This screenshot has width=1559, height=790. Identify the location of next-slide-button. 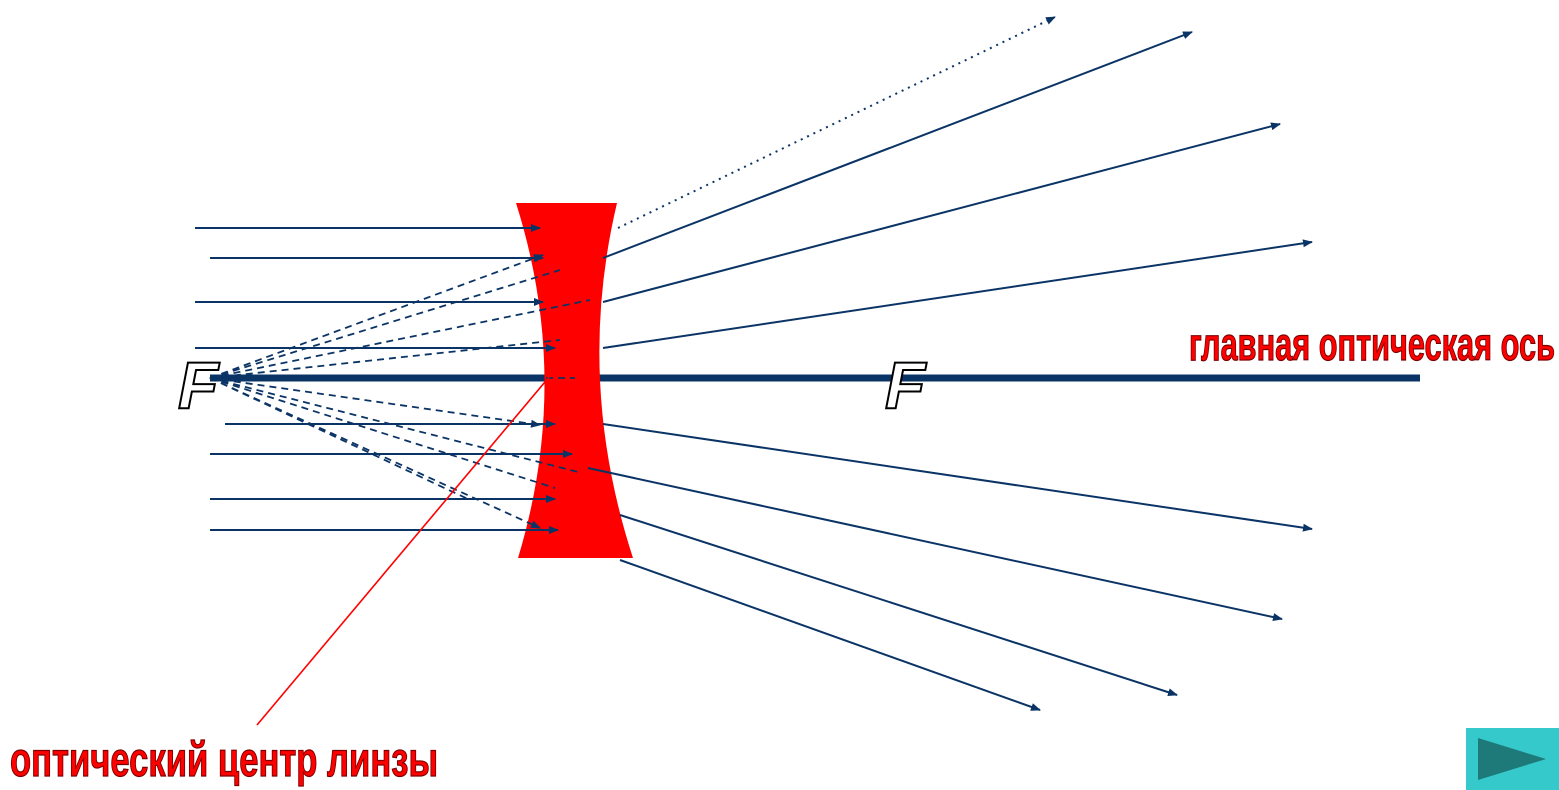
(1512, 759).